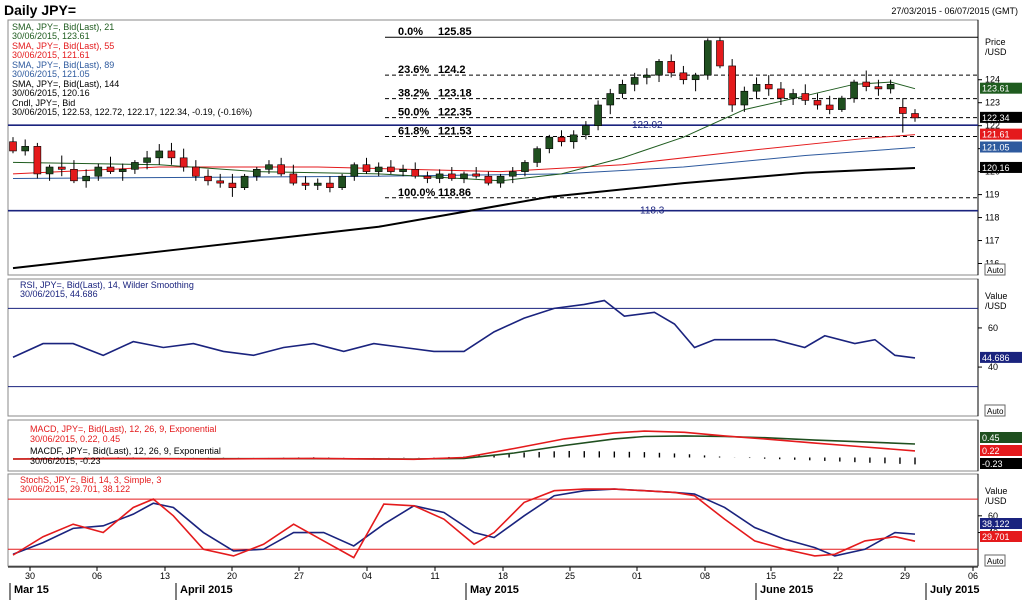 This screenshot has width=1024, height=608. I want to click on stoch-axis-title: Value, so click(996, 491).